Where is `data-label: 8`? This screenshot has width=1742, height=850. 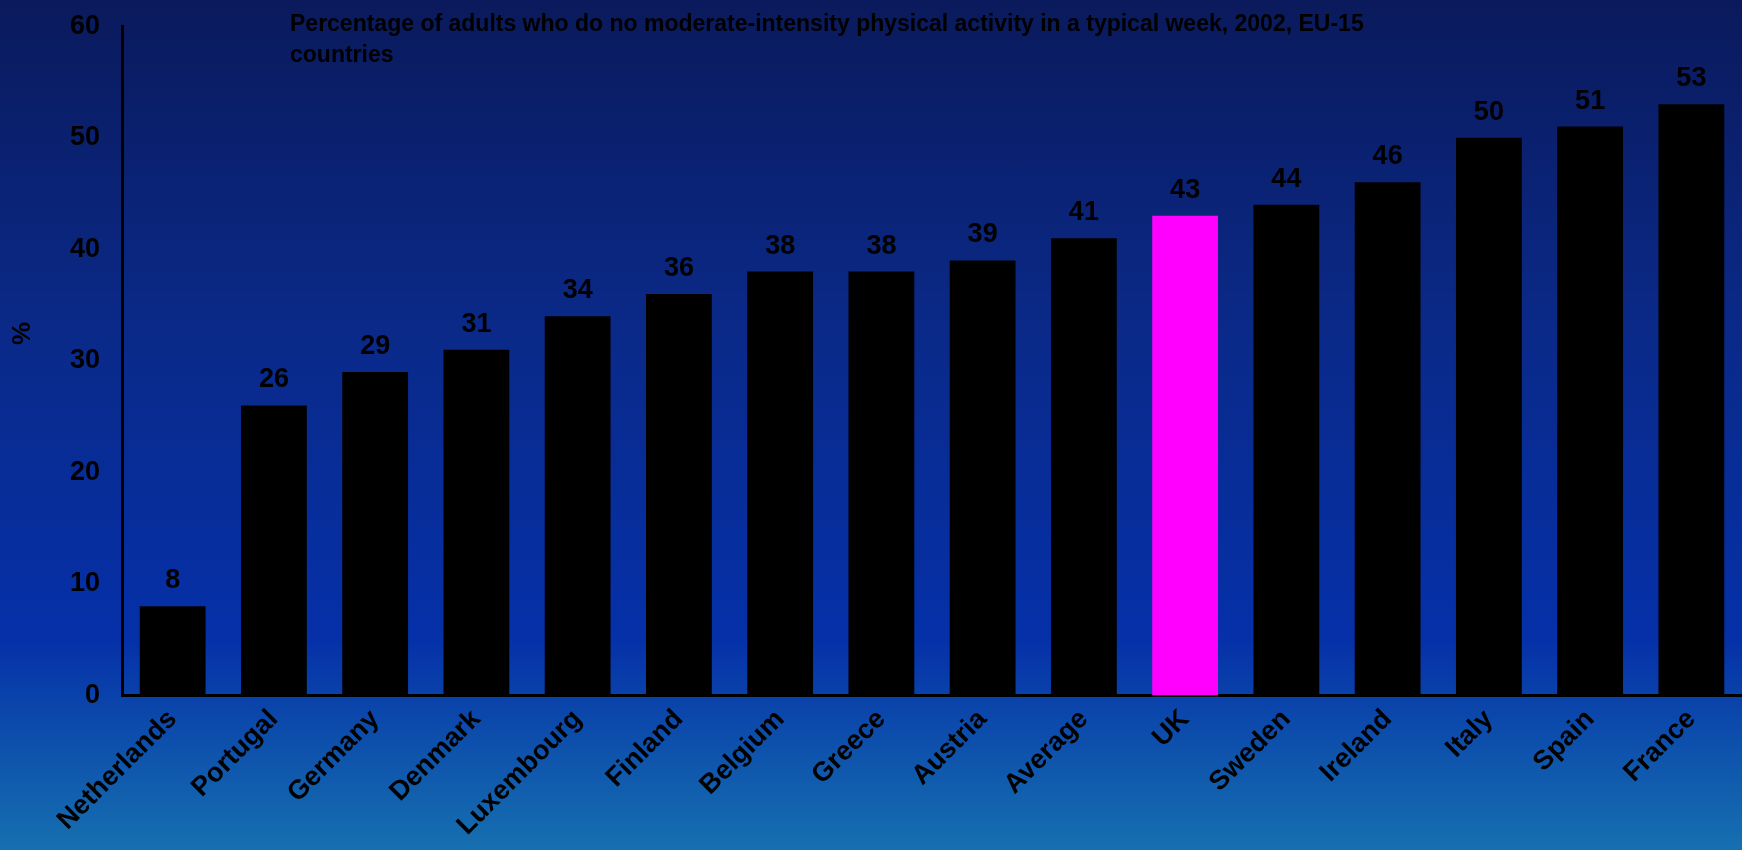
data-label: 8 is located at coordinates (173, 579).